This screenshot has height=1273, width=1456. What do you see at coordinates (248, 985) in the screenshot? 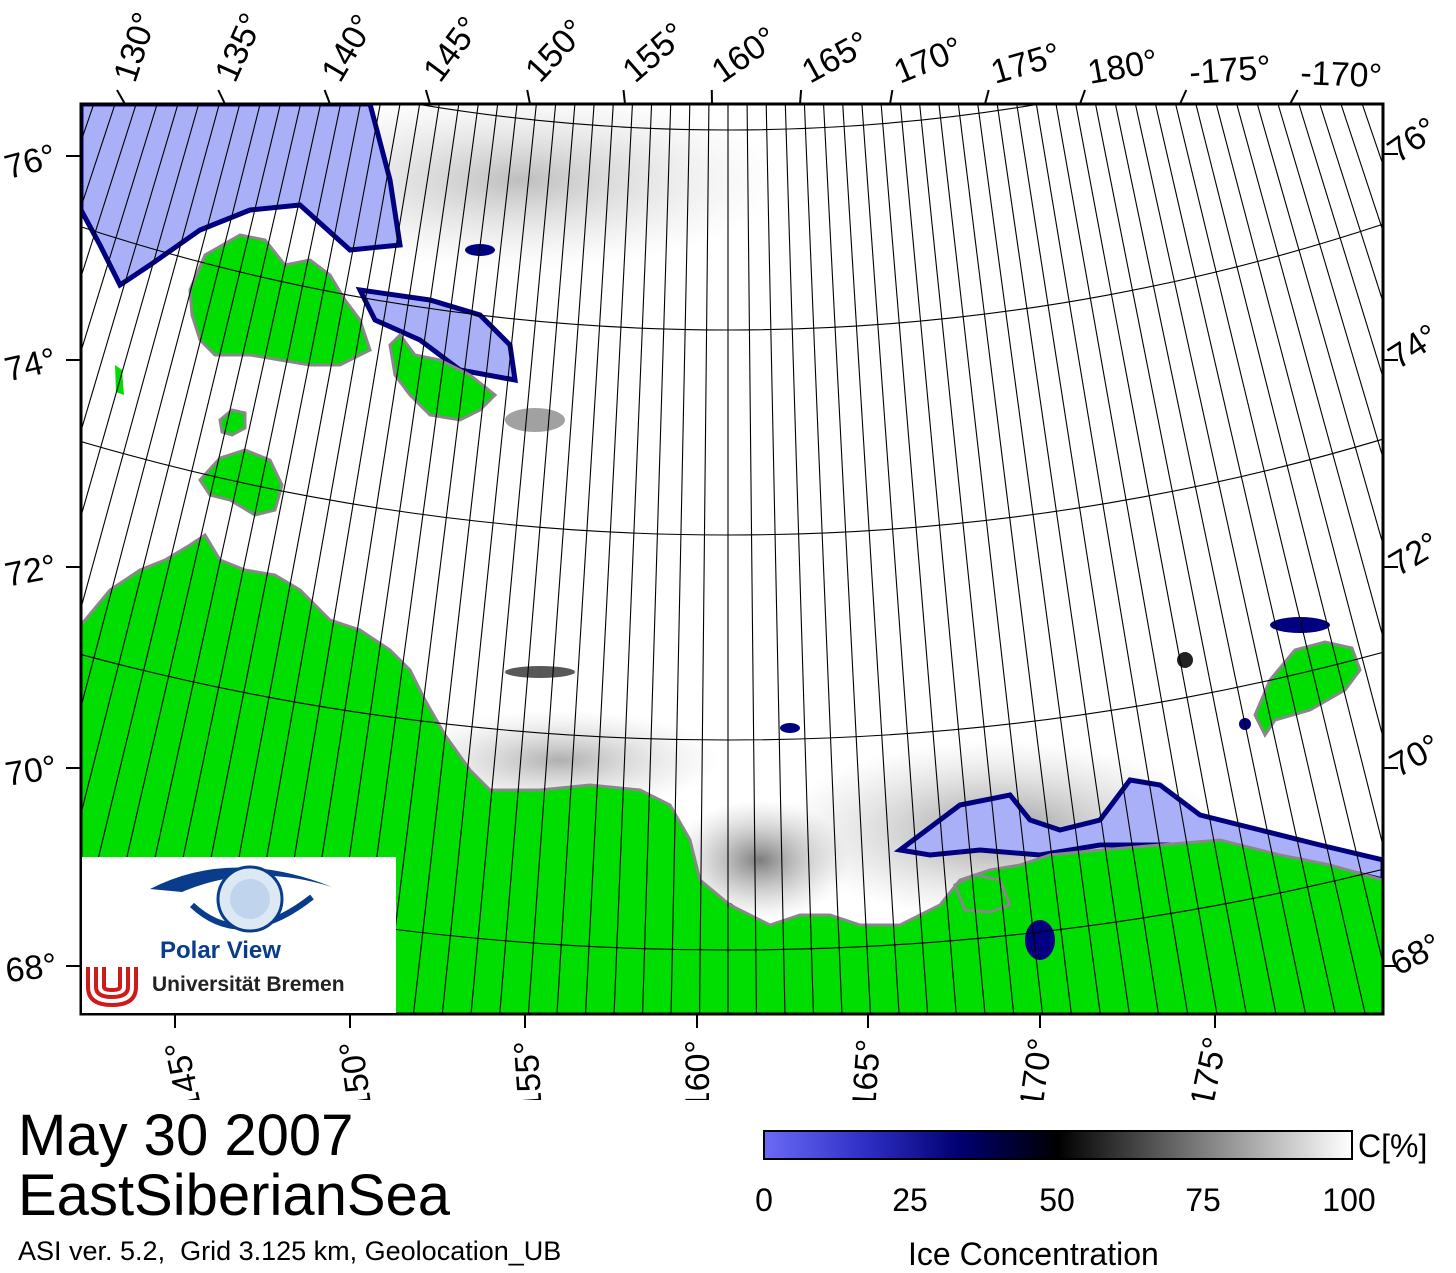
I see `logo-institution: Universität Bremen` at bounding box center [248, 985].